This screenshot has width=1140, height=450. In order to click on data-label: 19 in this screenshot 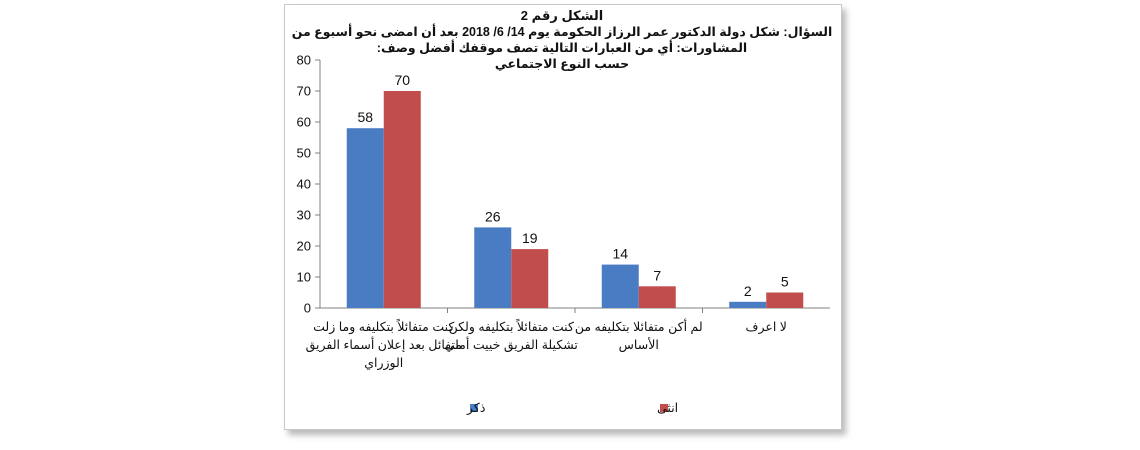, I will do `click(530, 238)`.